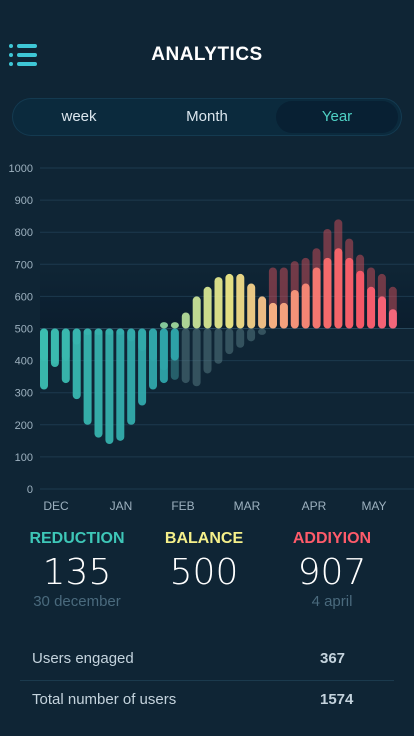  What do you see at coordinates (204, 572) in the screenshot?
I see `balance-value: 500` at bounding box center [204, 572].